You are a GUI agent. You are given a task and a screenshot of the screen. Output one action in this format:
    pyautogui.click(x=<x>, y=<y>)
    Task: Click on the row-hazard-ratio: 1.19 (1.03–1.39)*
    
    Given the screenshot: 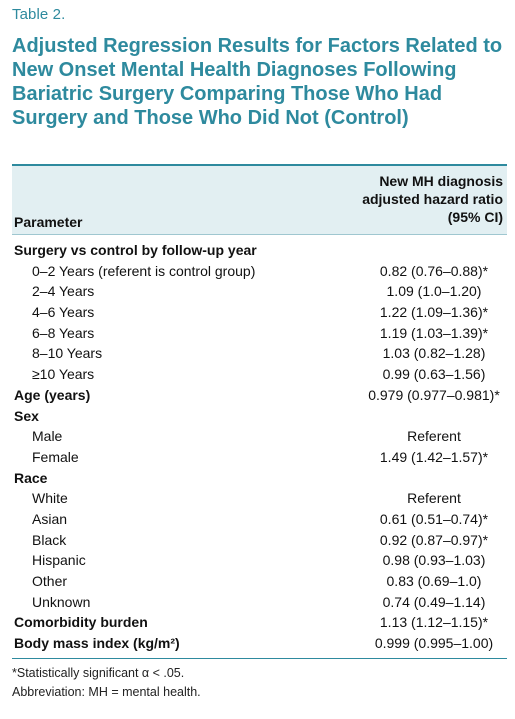 What is the action you would take?
    pyautogui.click(x=434, y=332)
    